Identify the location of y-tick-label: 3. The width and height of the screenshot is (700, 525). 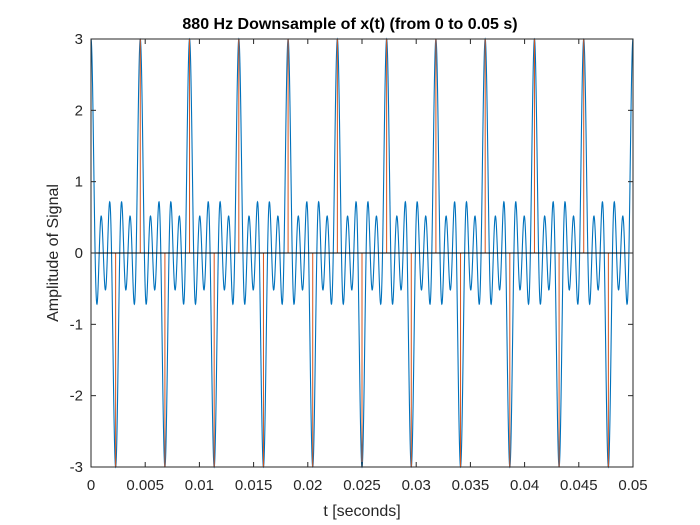
(79, 39).